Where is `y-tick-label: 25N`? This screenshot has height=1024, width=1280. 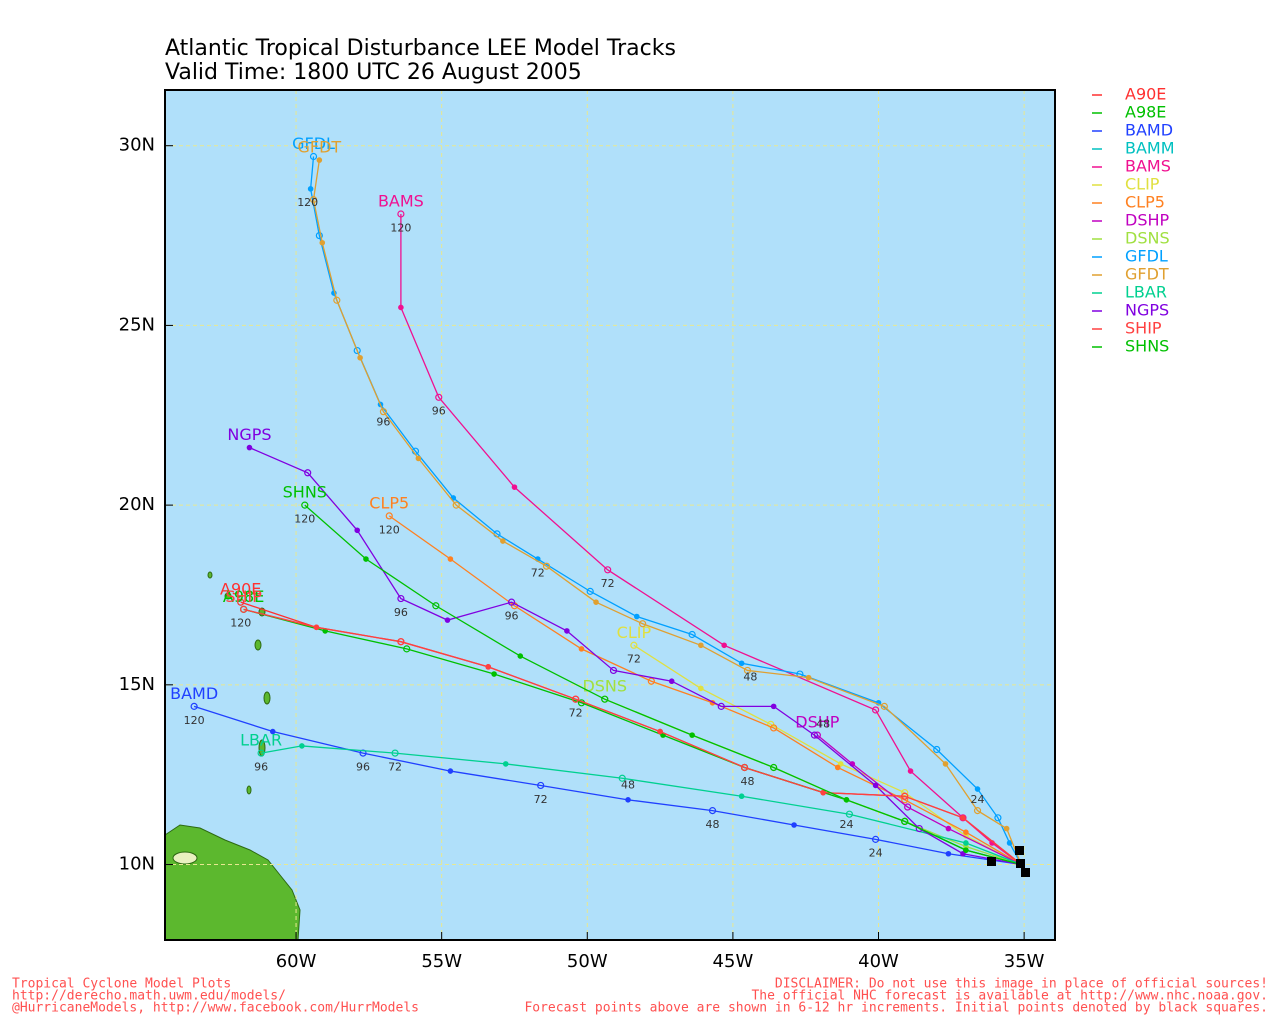 y-tick-label: 25N is located at coordinates (137, 324).